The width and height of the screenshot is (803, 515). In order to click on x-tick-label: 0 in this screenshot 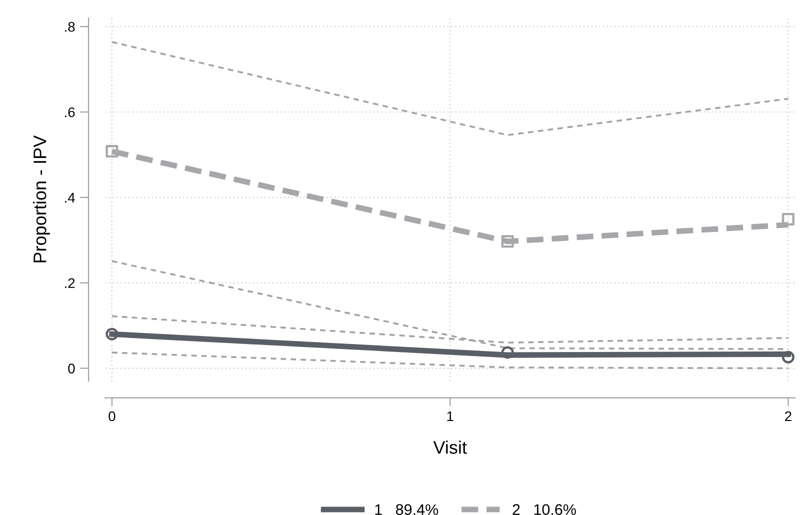, I will do `click(112, 416)`.